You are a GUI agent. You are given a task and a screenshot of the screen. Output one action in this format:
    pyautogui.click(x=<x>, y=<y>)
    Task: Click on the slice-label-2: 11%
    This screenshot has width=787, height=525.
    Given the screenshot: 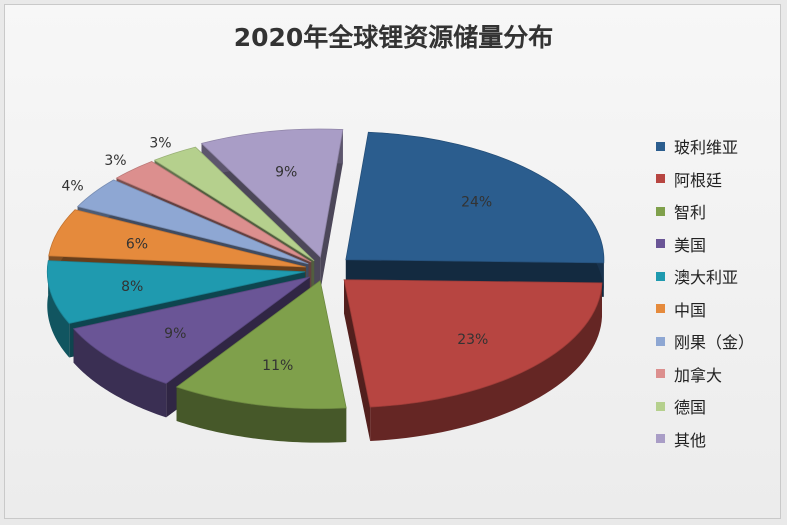 What is the action you would take?
    pyautogui.click(x=277, y=366)
    